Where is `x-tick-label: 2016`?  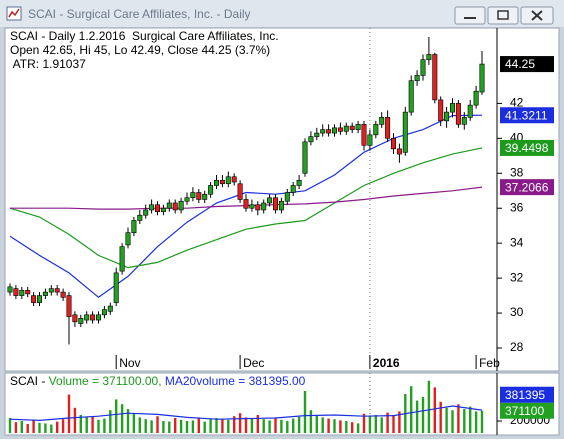 x-tick-label: 2016 is located at coordinates (386, 363).